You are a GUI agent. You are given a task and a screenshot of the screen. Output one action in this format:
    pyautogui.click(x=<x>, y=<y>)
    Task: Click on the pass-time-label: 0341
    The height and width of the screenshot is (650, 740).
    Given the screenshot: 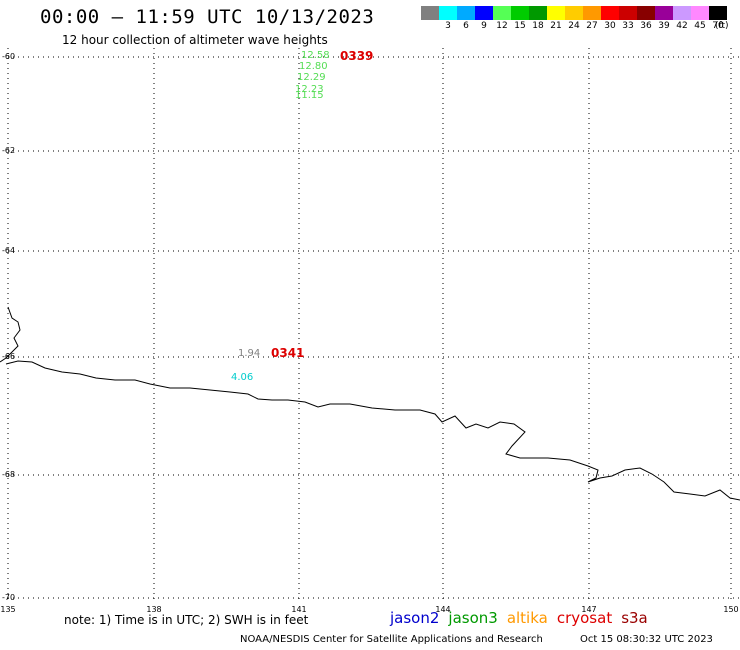 What is the action you would take?
    pyautogui.click(x=288, y=353)
    